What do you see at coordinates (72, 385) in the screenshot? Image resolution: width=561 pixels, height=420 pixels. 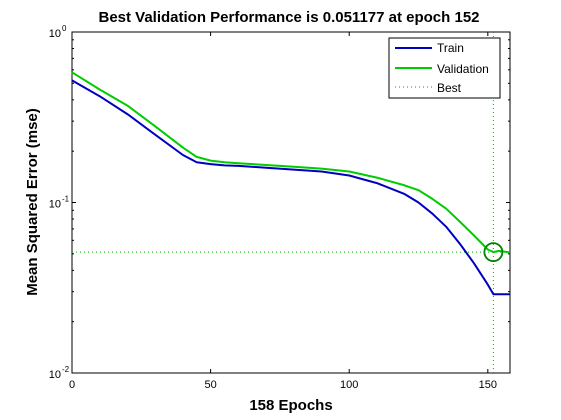 I see `x-tick-label: 0` at bounding box center [72, 385].